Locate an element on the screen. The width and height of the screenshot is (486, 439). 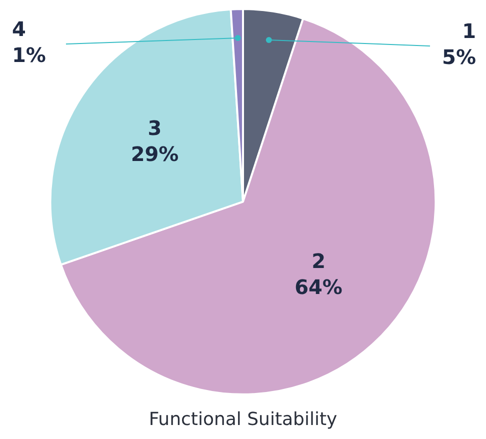
text: Functional Suitability is located at coordinates (243, 419).